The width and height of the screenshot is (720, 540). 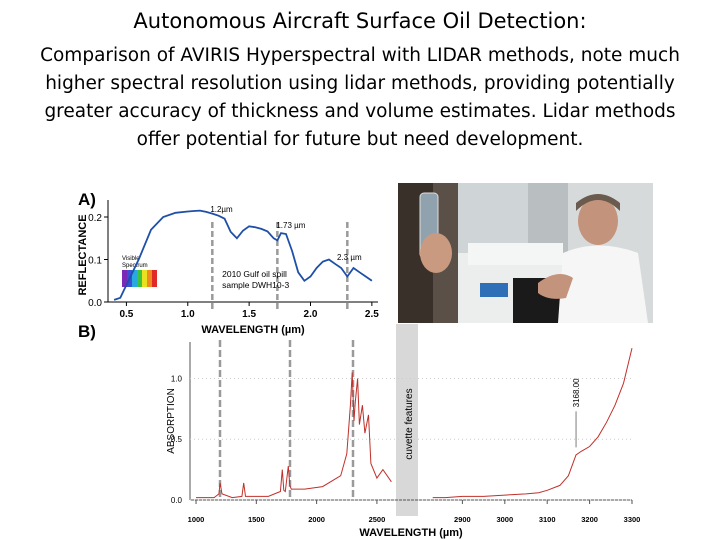 I want to click on y-tick-label: 0.1, so click(x=95, y=261).